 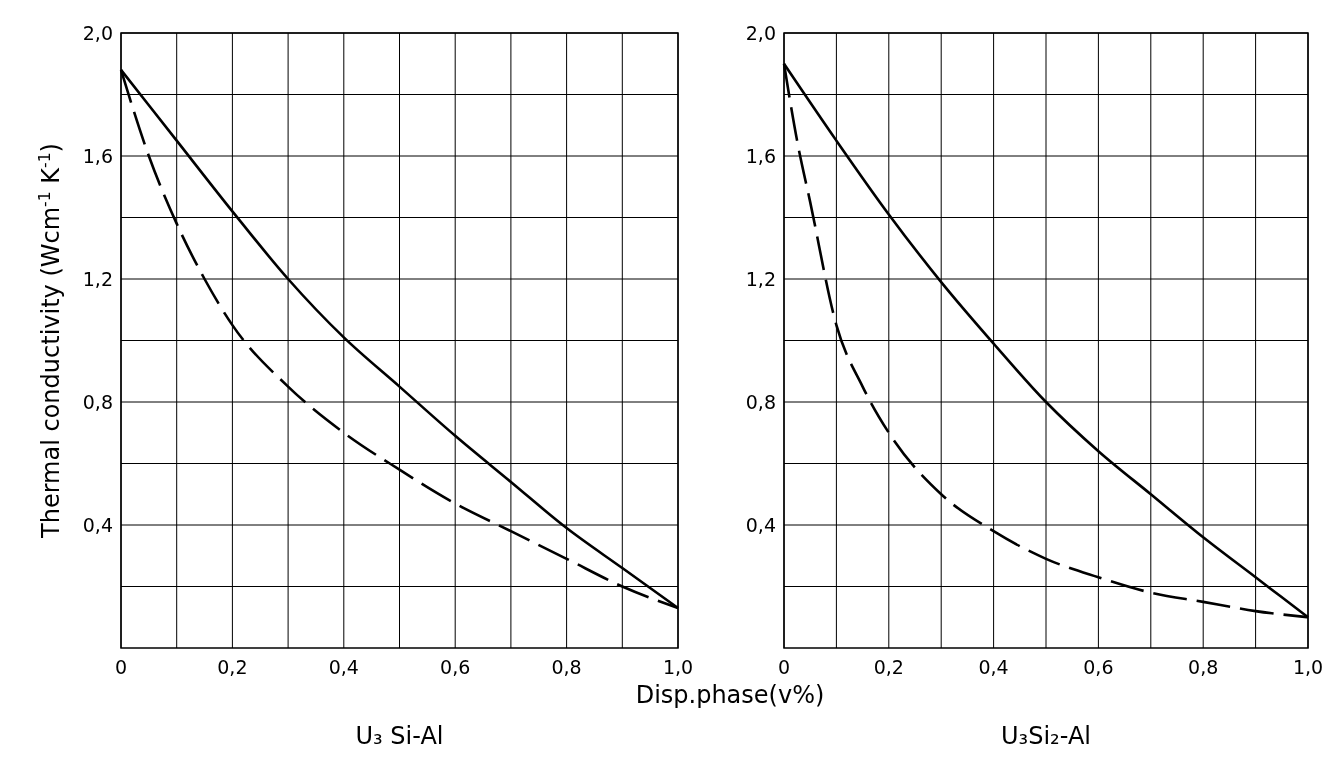 I want to click on text: U₃Si₂-Al, so click(x=1046, y=736).